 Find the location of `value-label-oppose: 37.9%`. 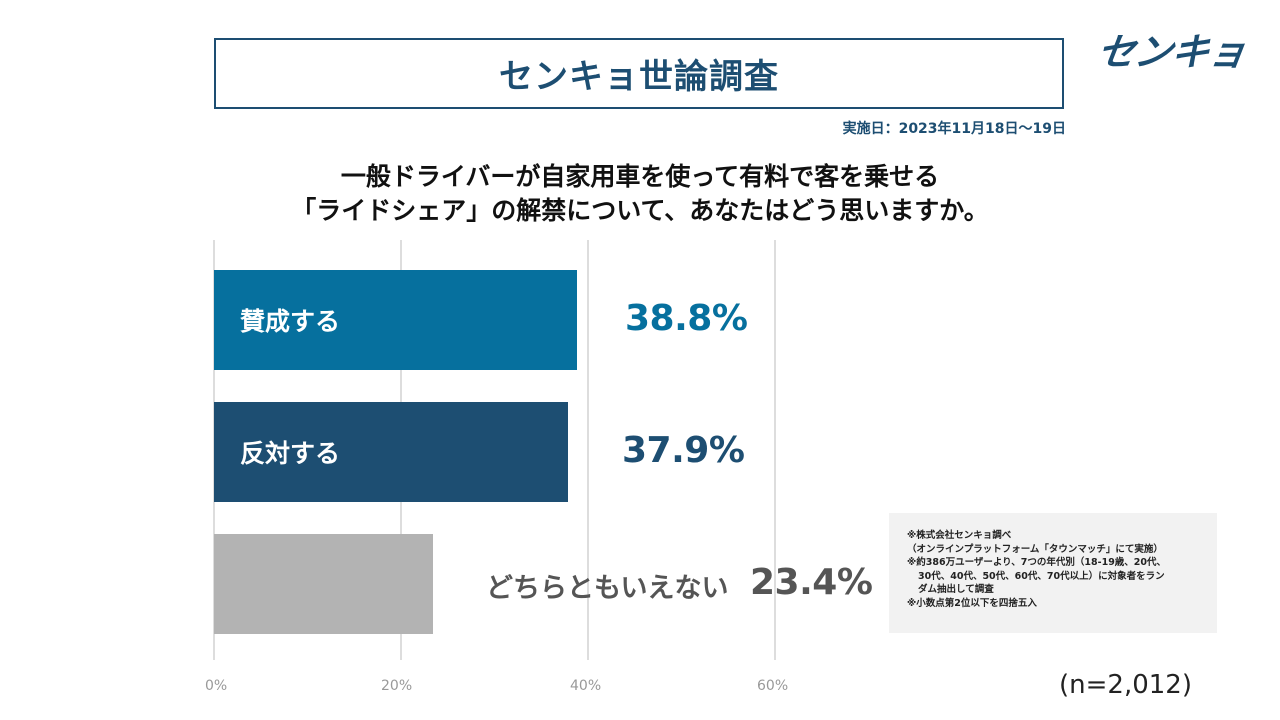

value-label-oppose: 37.9% is located at coordinates (683, 450).